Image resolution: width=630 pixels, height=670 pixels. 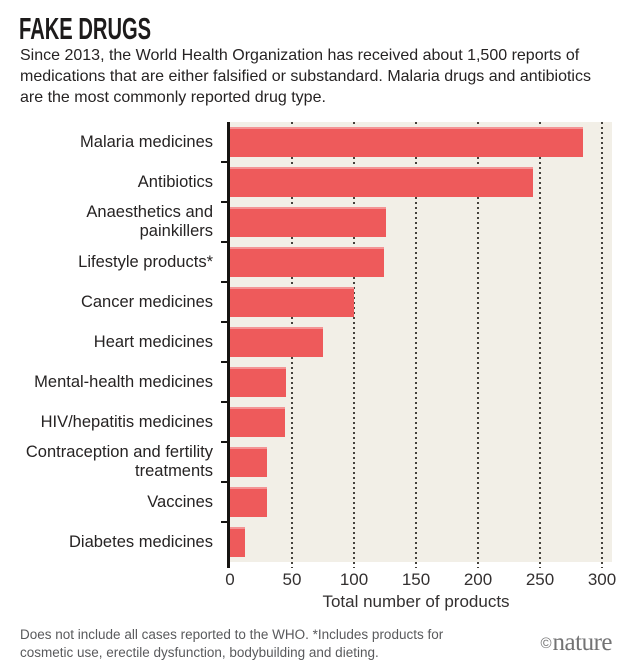 I want to click on page-title: FAKE DRUGS, so click(x=85, y=28).